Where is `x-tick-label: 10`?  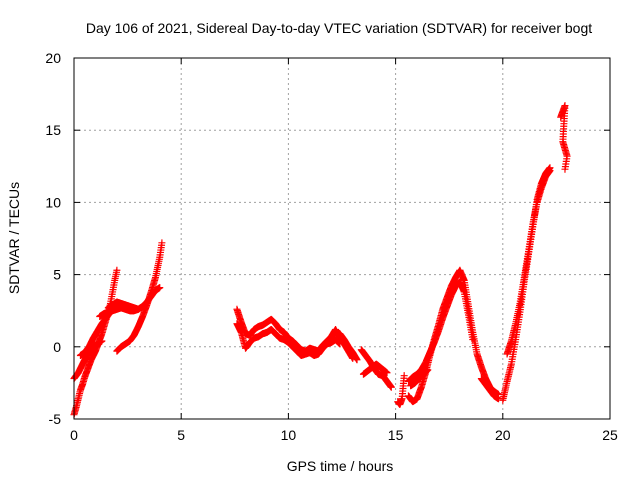 x-tick-label: 10 is located at coordinates (289, 435).